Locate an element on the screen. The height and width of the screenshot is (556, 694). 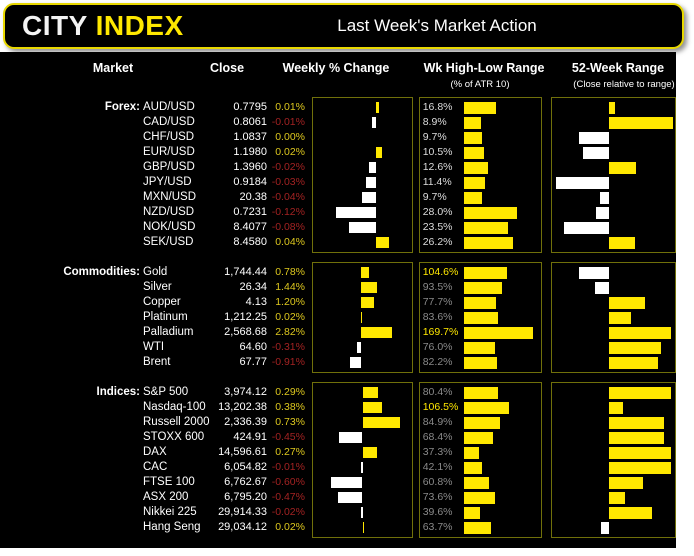
weekly-pct-value: -0.45% is located at coordinates (288, 437).